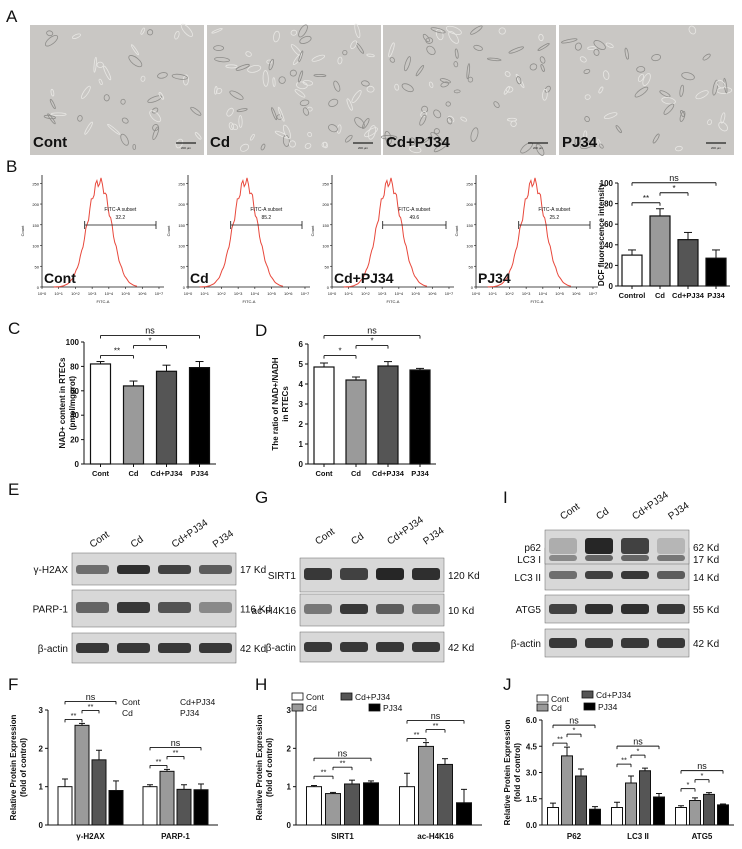  Describe the element at coordinates (702, 836) in the screenshot. I see `x-tick-label: ATG5` at that location.